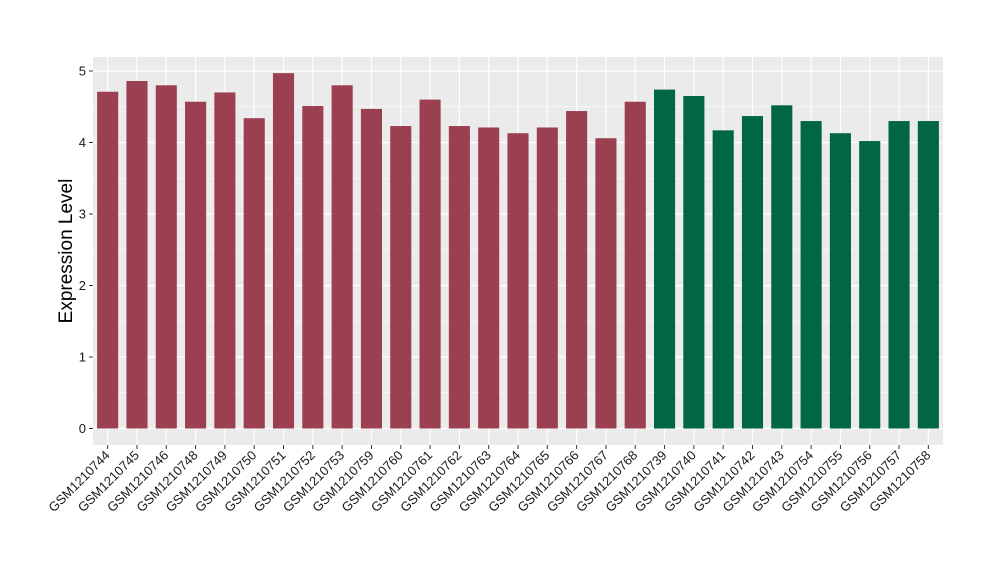  I want to click on y-tick-label: 0, so click(82, 428).